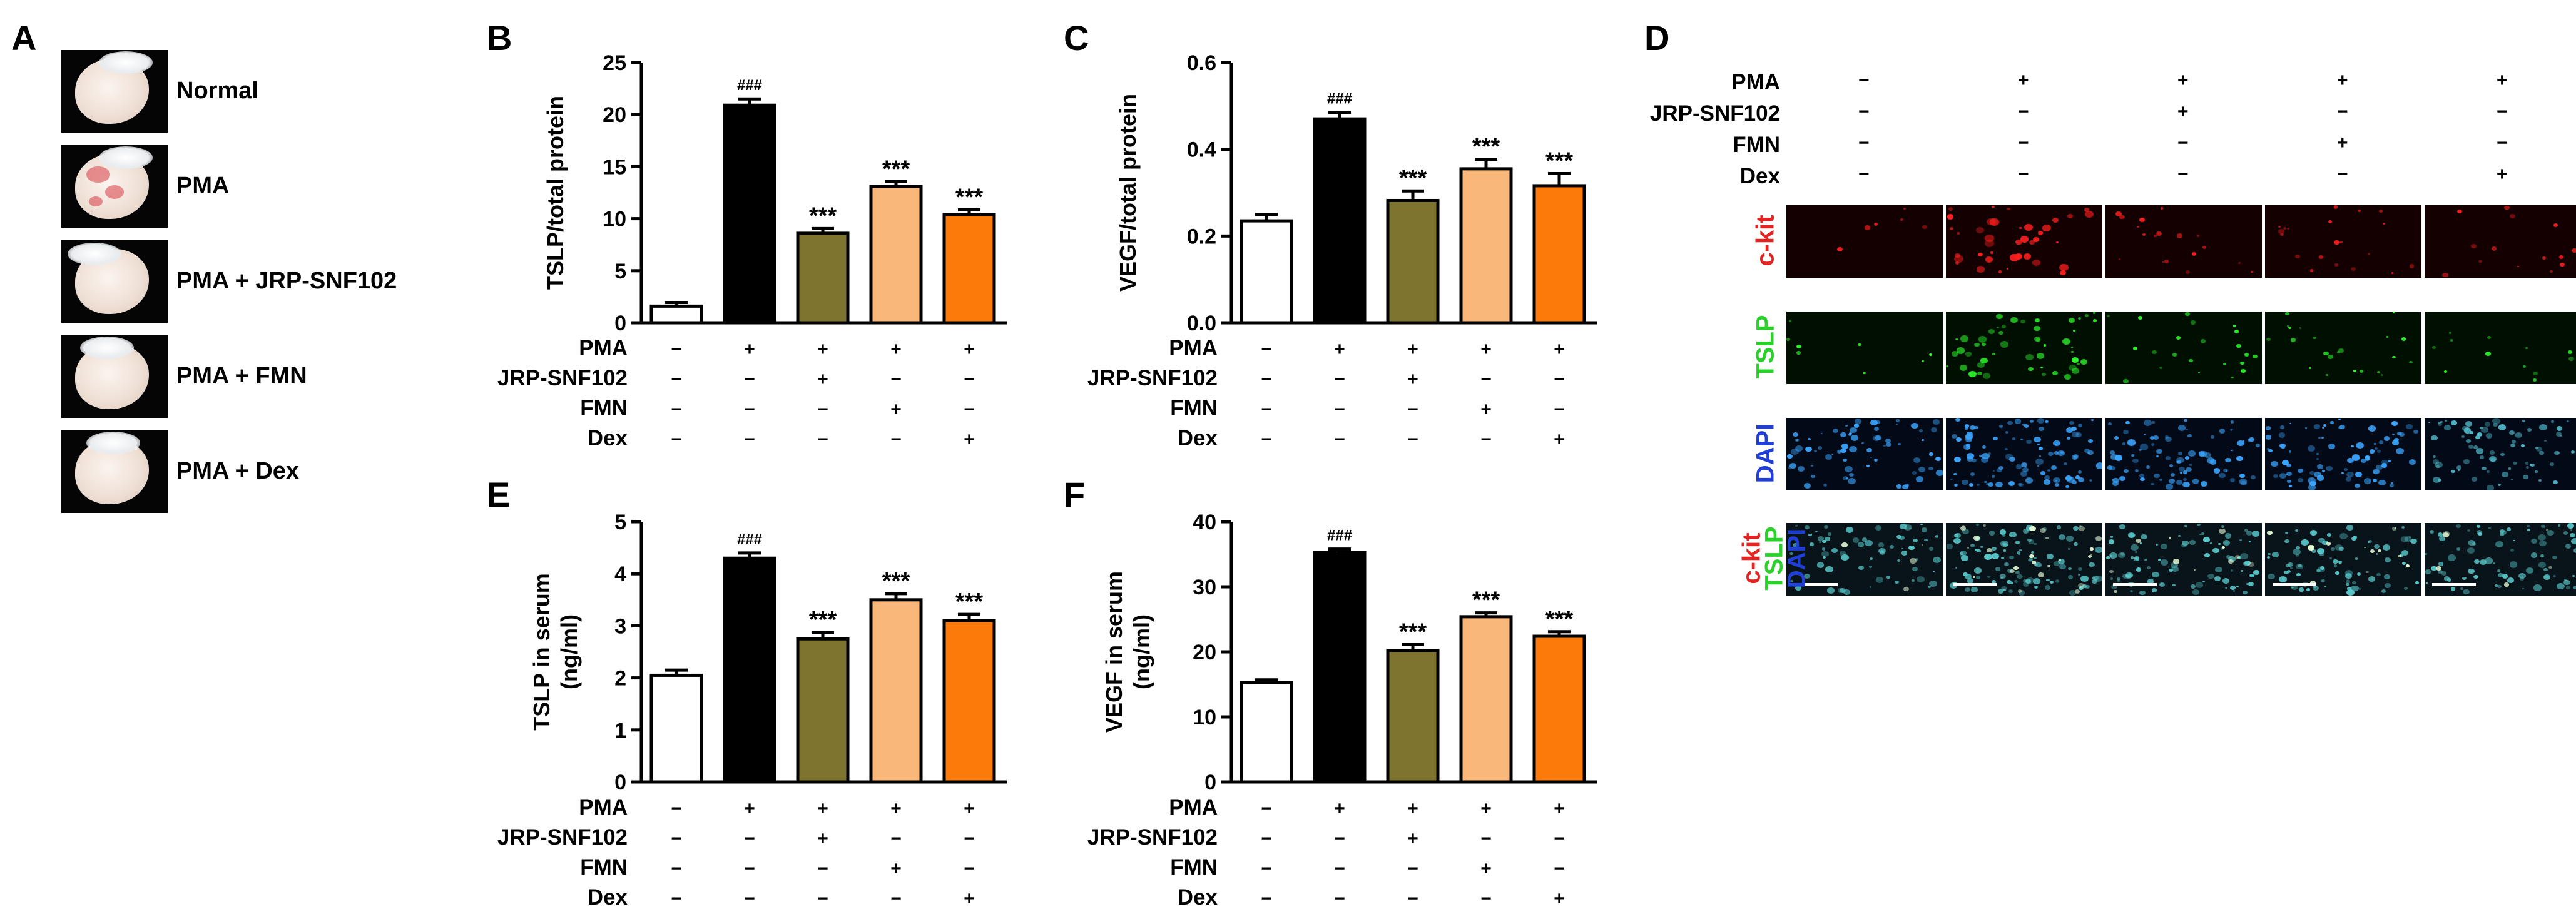 This screenshot has width=2576, height=924. Describe the element at coordinates (620, 731) in the screenshot. I see `y-tick-label: 1` at that location.